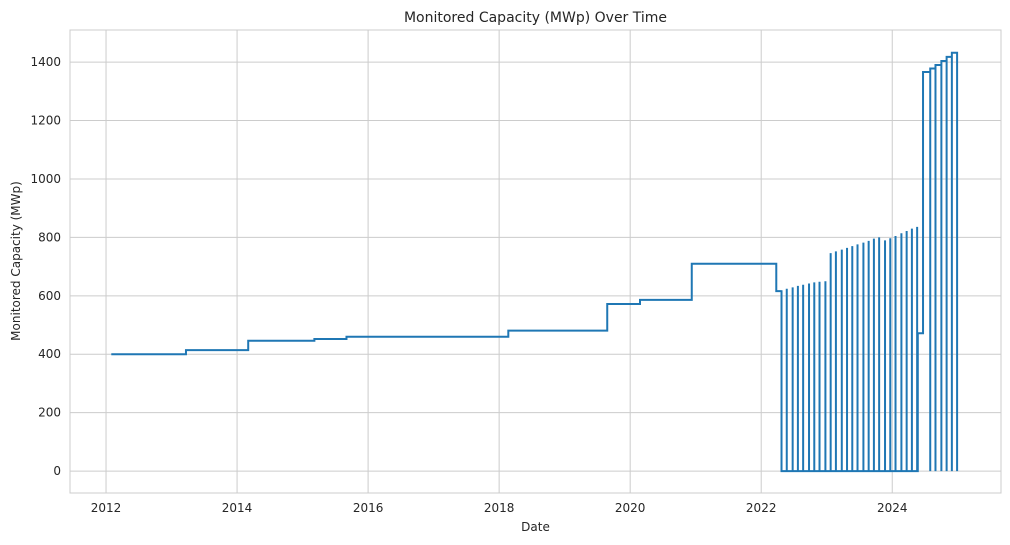 The width and height of the screenshot is (1010, 545). Describe the element at coordinates (368, 508) in the screenshot. I see `x-tick-label: 2016` at that location.